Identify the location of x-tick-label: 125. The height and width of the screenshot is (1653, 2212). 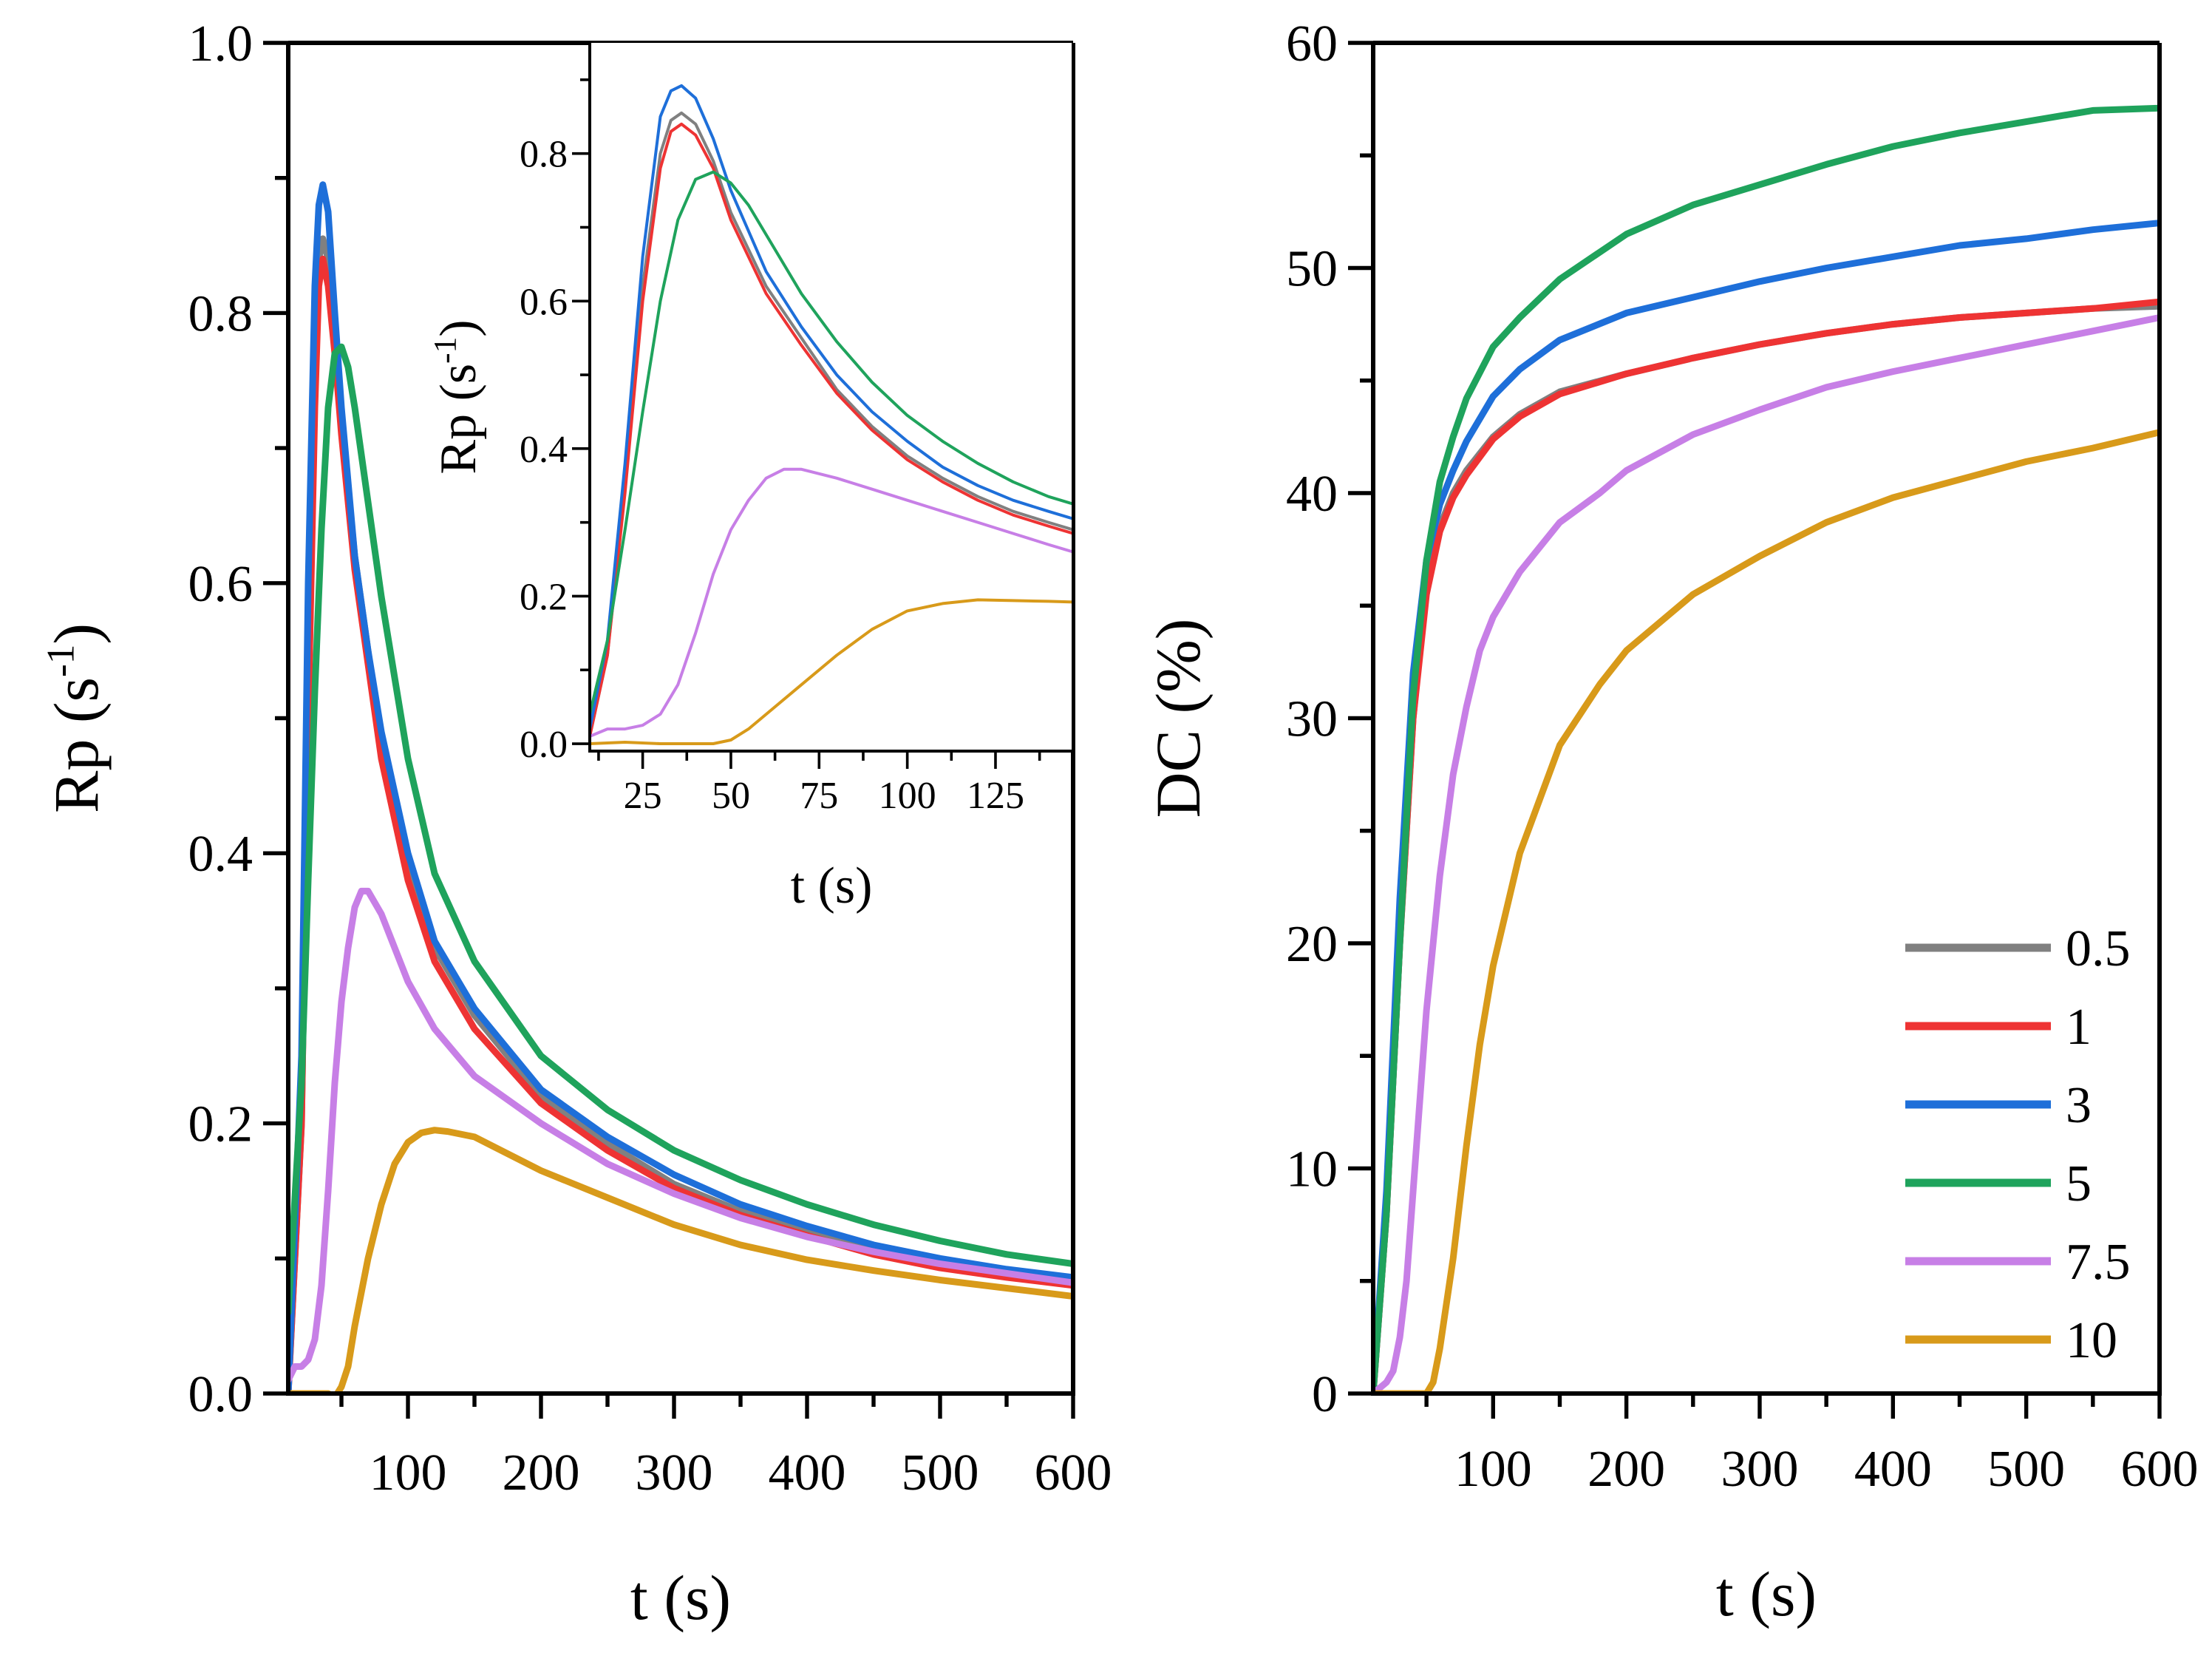
(995, 796).